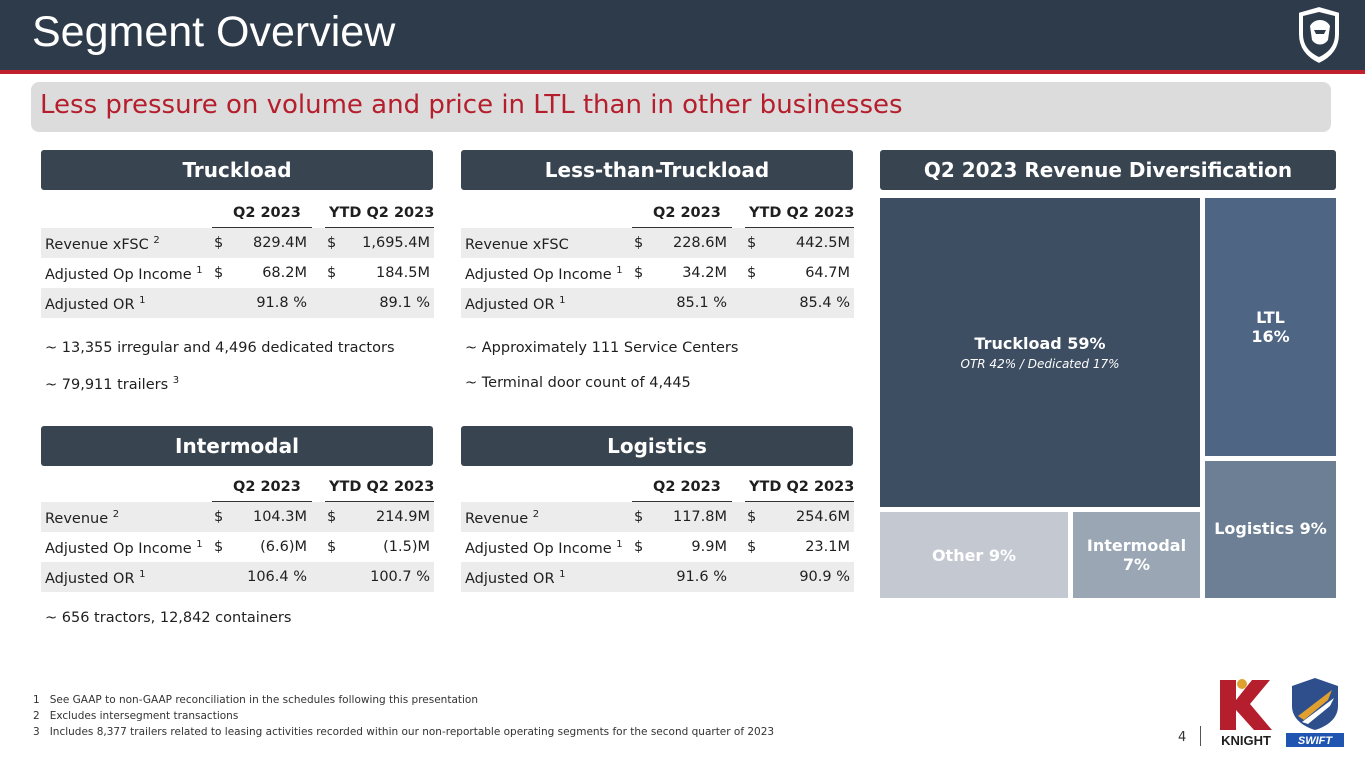  I want to click on q2-value: 104.3M, so click(279, 517).